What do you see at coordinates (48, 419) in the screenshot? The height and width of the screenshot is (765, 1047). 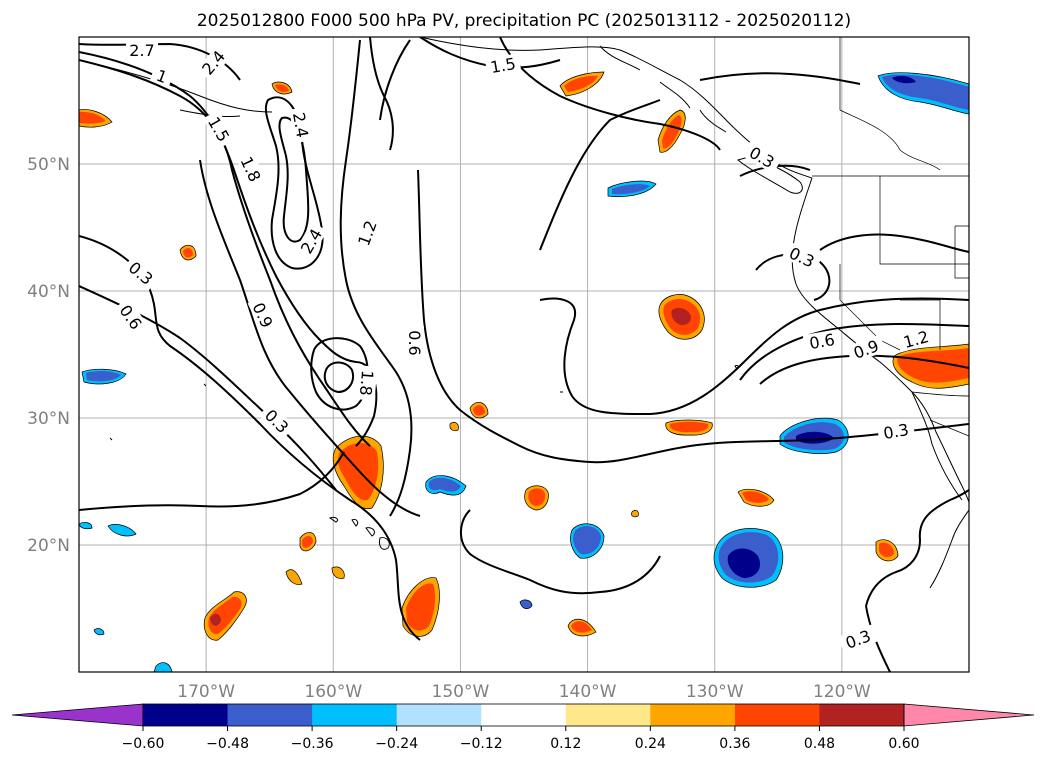 I see `latitude-tick-label: 30°N` at bounding box center [48, 419].